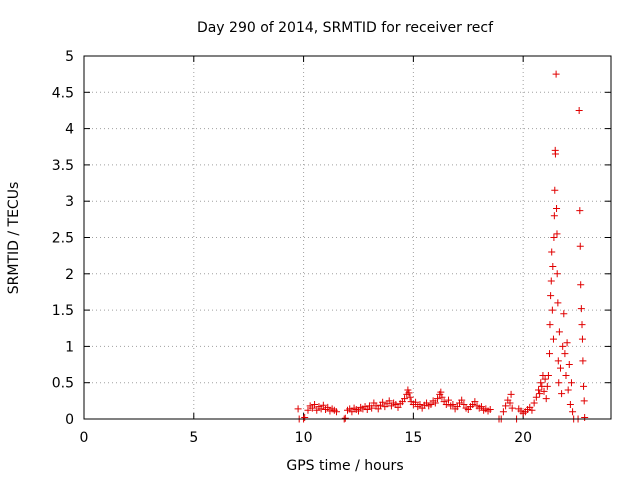 The width and height of the screenshot is (640, 480). Describe the element at coordinates (14, 238) in the screenshot. I see `y-axis-label: SRMTID / TECUs` at that location.